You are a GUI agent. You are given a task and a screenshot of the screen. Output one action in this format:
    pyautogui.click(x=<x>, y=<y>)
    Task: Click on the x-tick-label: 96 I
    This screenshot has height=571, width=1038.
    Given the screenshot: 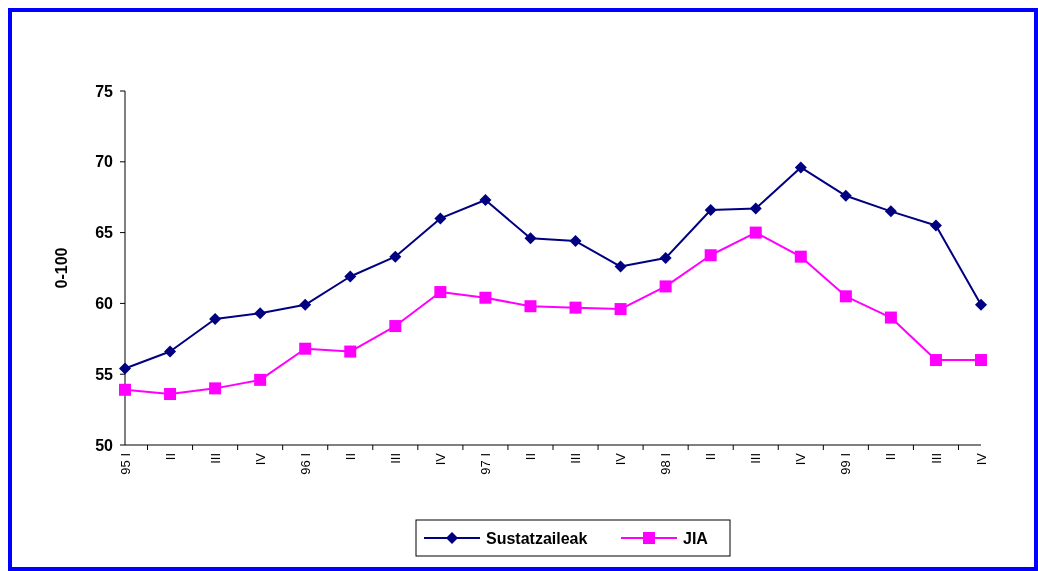 What is the action you would take?
    pyautogui.click(x=305, y=464)
    